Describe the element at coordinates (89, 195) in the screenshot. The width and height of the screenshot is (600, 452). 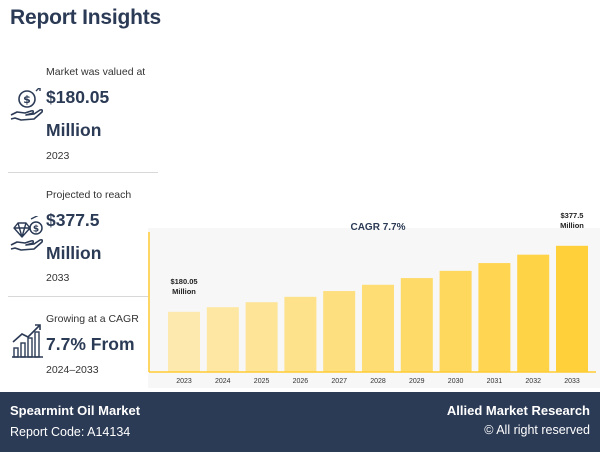
I see `stat-label: Projected to reach` at that location.